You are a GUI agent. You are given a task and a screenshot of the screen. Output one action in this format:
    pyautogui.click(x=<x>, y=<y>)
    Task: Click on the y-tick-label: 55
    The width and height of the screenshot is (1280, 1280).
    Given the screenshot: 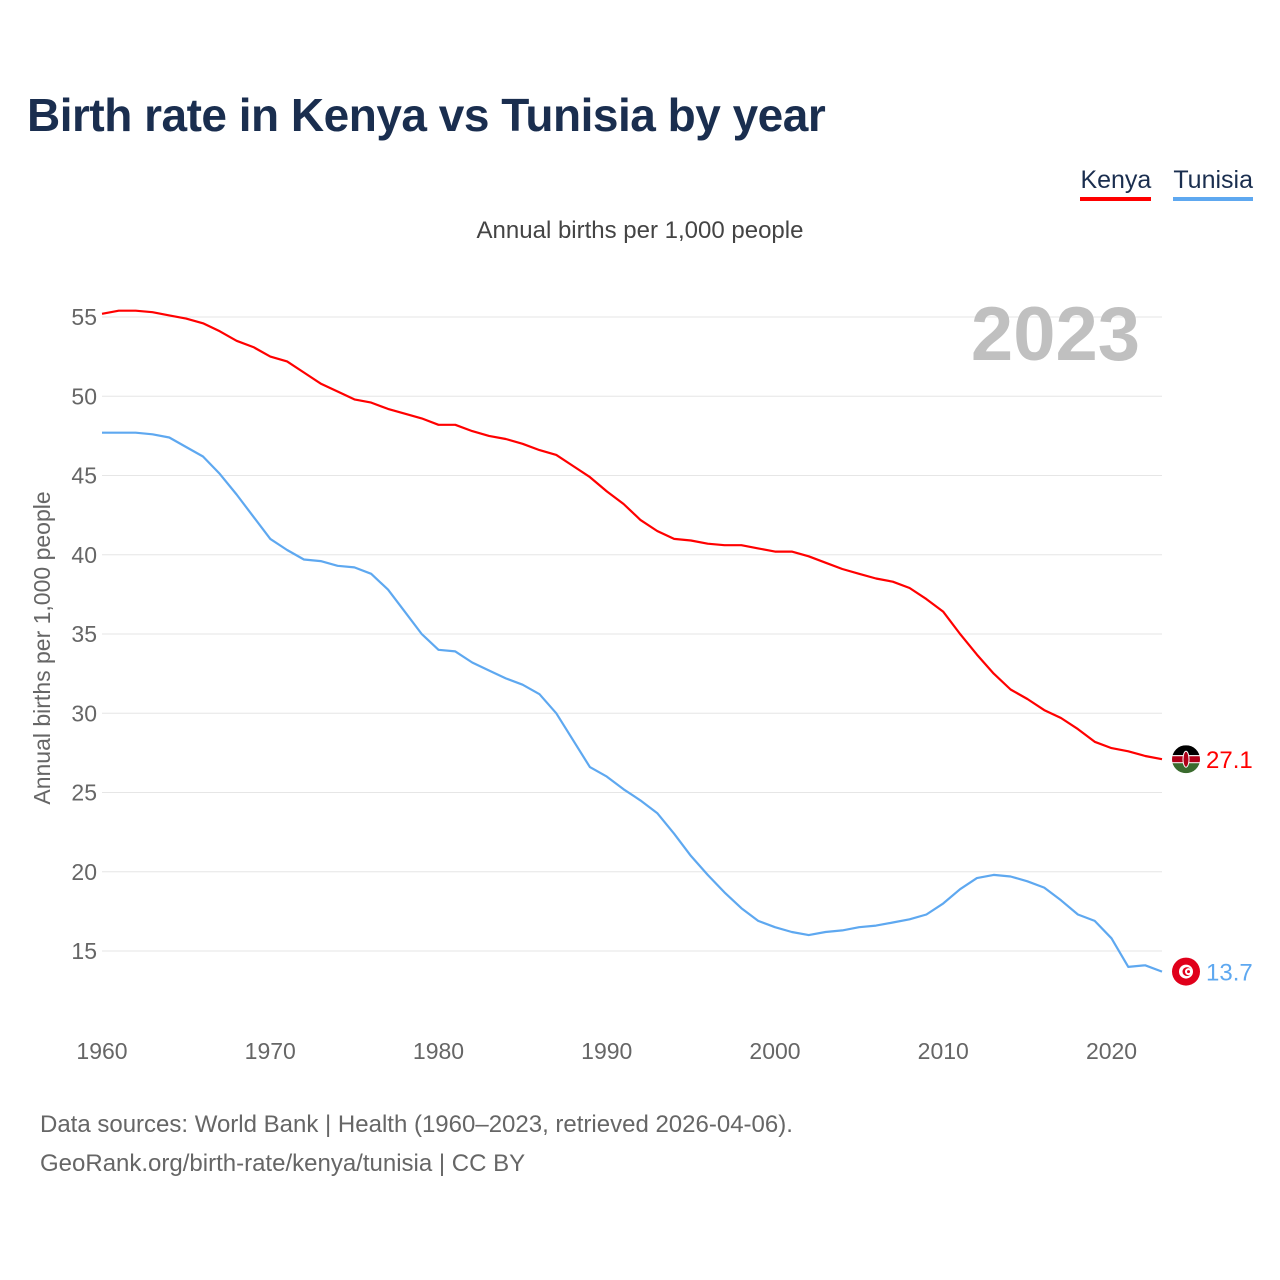 What is the action you would take?
    pyautogui.click(x=84, y=317)
    